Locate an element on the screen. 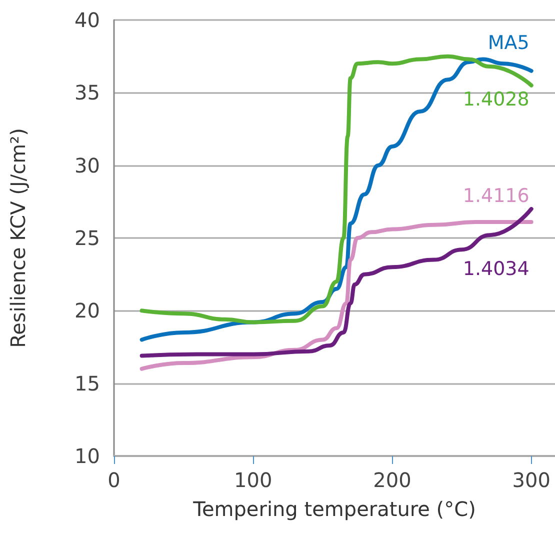 This screenshot has width=555, height=537. x-tick-label: 0 is located at coordinates (114, 480).